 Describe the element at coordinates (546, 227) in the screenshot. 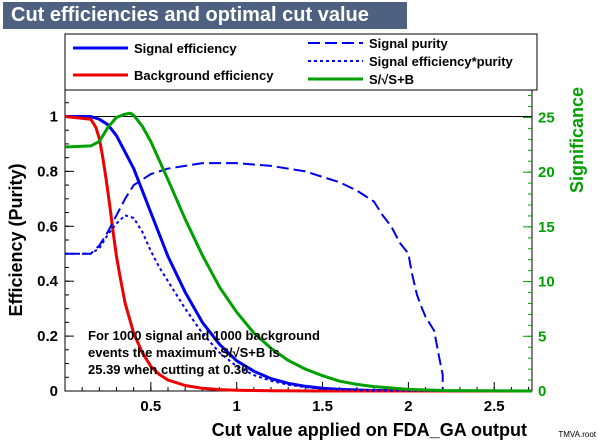

I see `y-right-tick-label: 15` at that location.